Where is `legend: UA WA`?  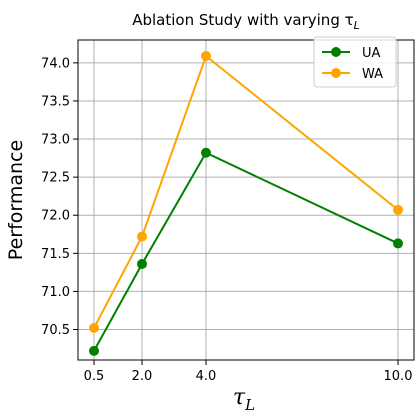
legend: UA WA is located at coordinates (355, 62).